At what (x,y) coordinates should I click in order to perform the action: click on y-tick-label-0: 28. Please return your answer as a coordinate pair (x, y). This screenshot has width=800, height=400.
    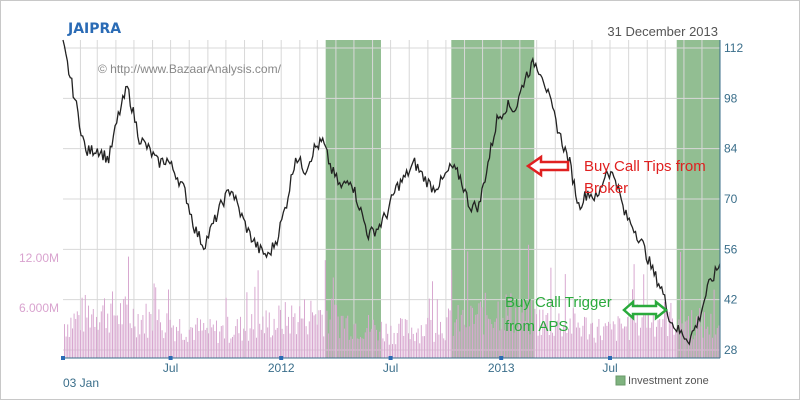
    Looking at the image, I should click on (731, 350).